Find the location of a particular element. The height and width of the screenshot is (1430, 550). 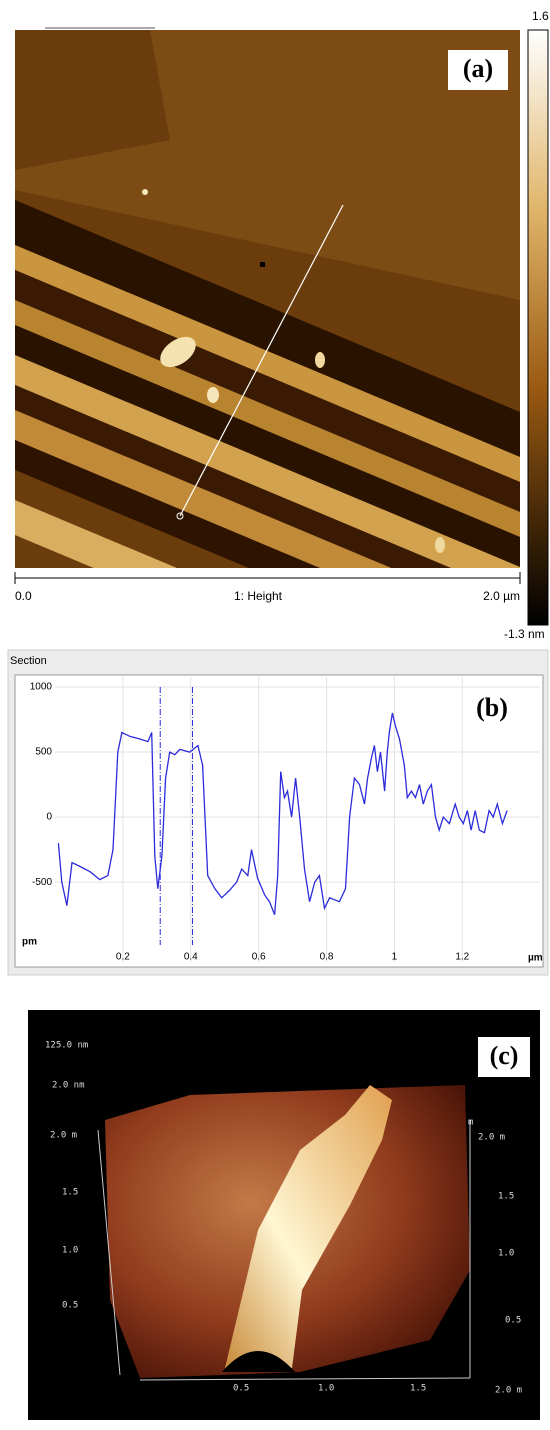

scale-min: -1.3 nm is located at coordinates (524, 634).